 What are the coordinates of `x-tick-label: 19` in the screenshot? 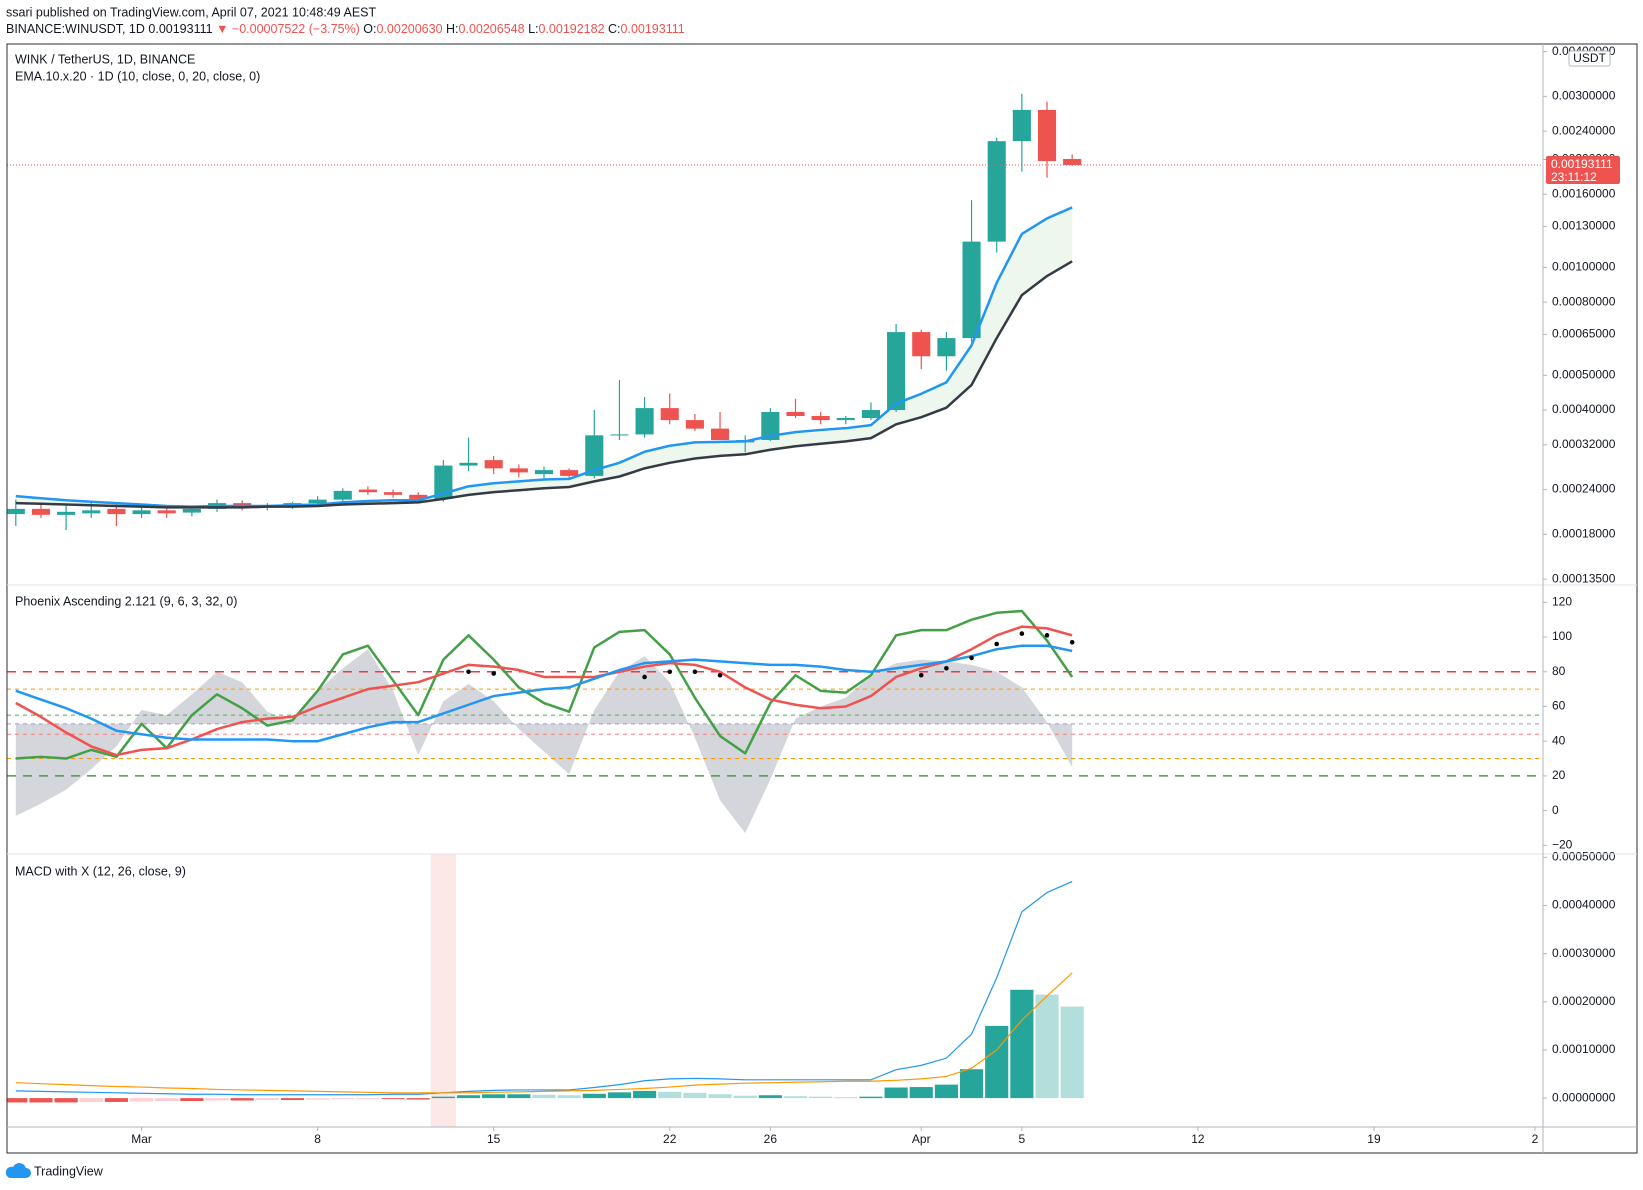 It's located at (1374, 1139).